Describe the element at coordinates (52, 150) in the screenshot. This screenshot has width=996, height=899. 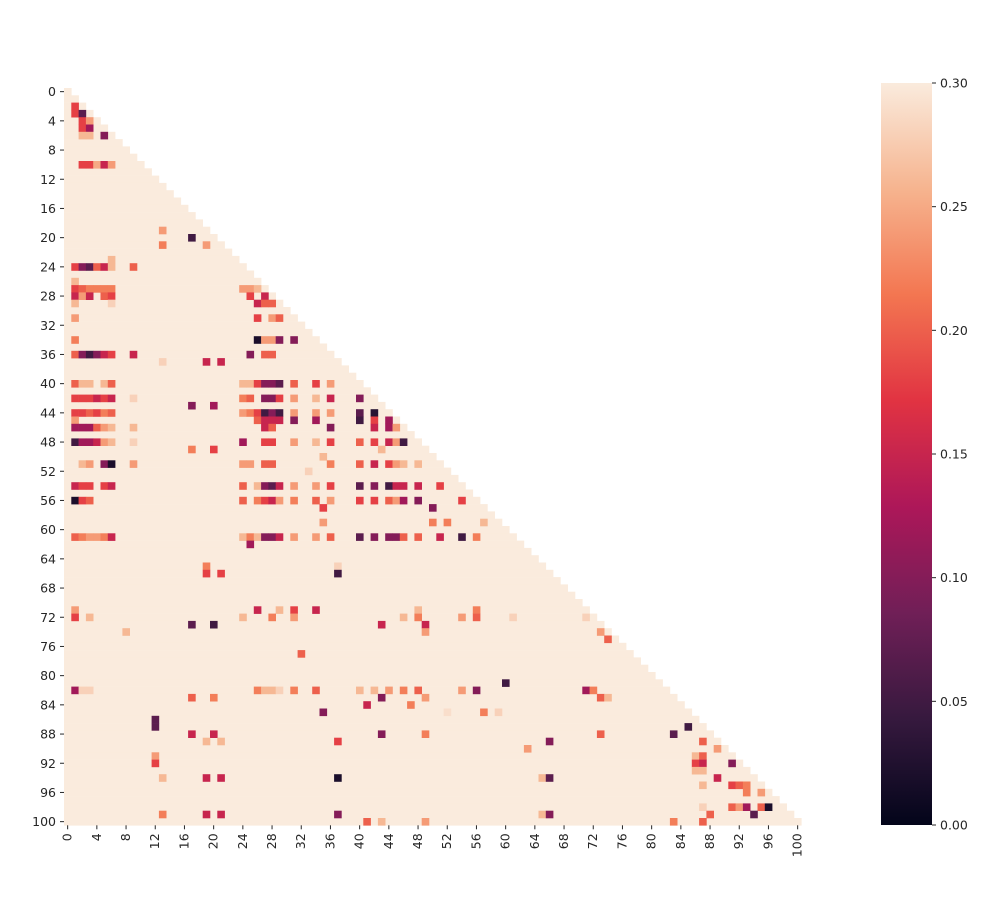
I see `y-tick-label: 8` at that location.